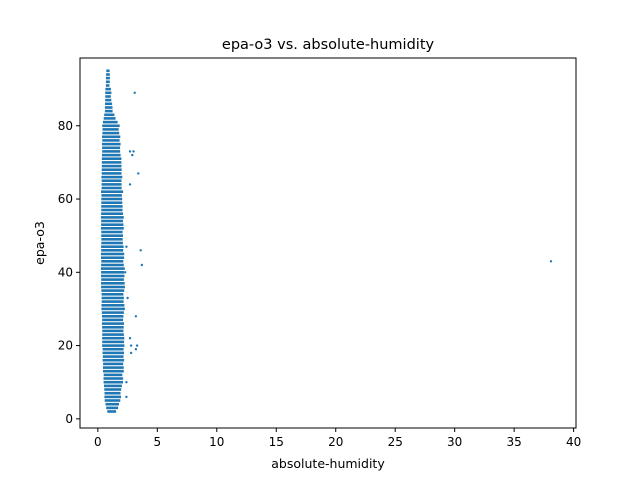  Describe the element at coordinates (39, 243) in the screenshot. I see `y-axis-label: epa-o3` at that location.